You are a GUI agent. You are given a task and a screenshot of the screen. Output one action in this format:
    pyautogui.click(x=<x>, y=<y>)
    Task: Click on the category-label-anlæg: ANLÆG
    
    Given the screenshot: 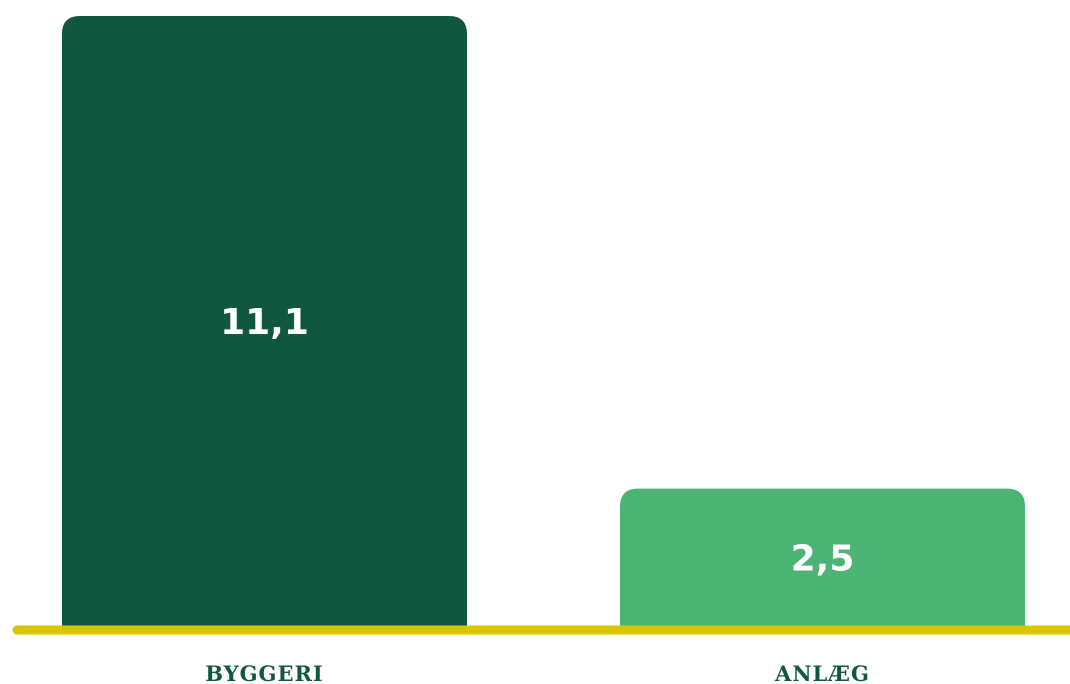 What is the action you would take?
    pyautogui.click(x=822, y=672)
    